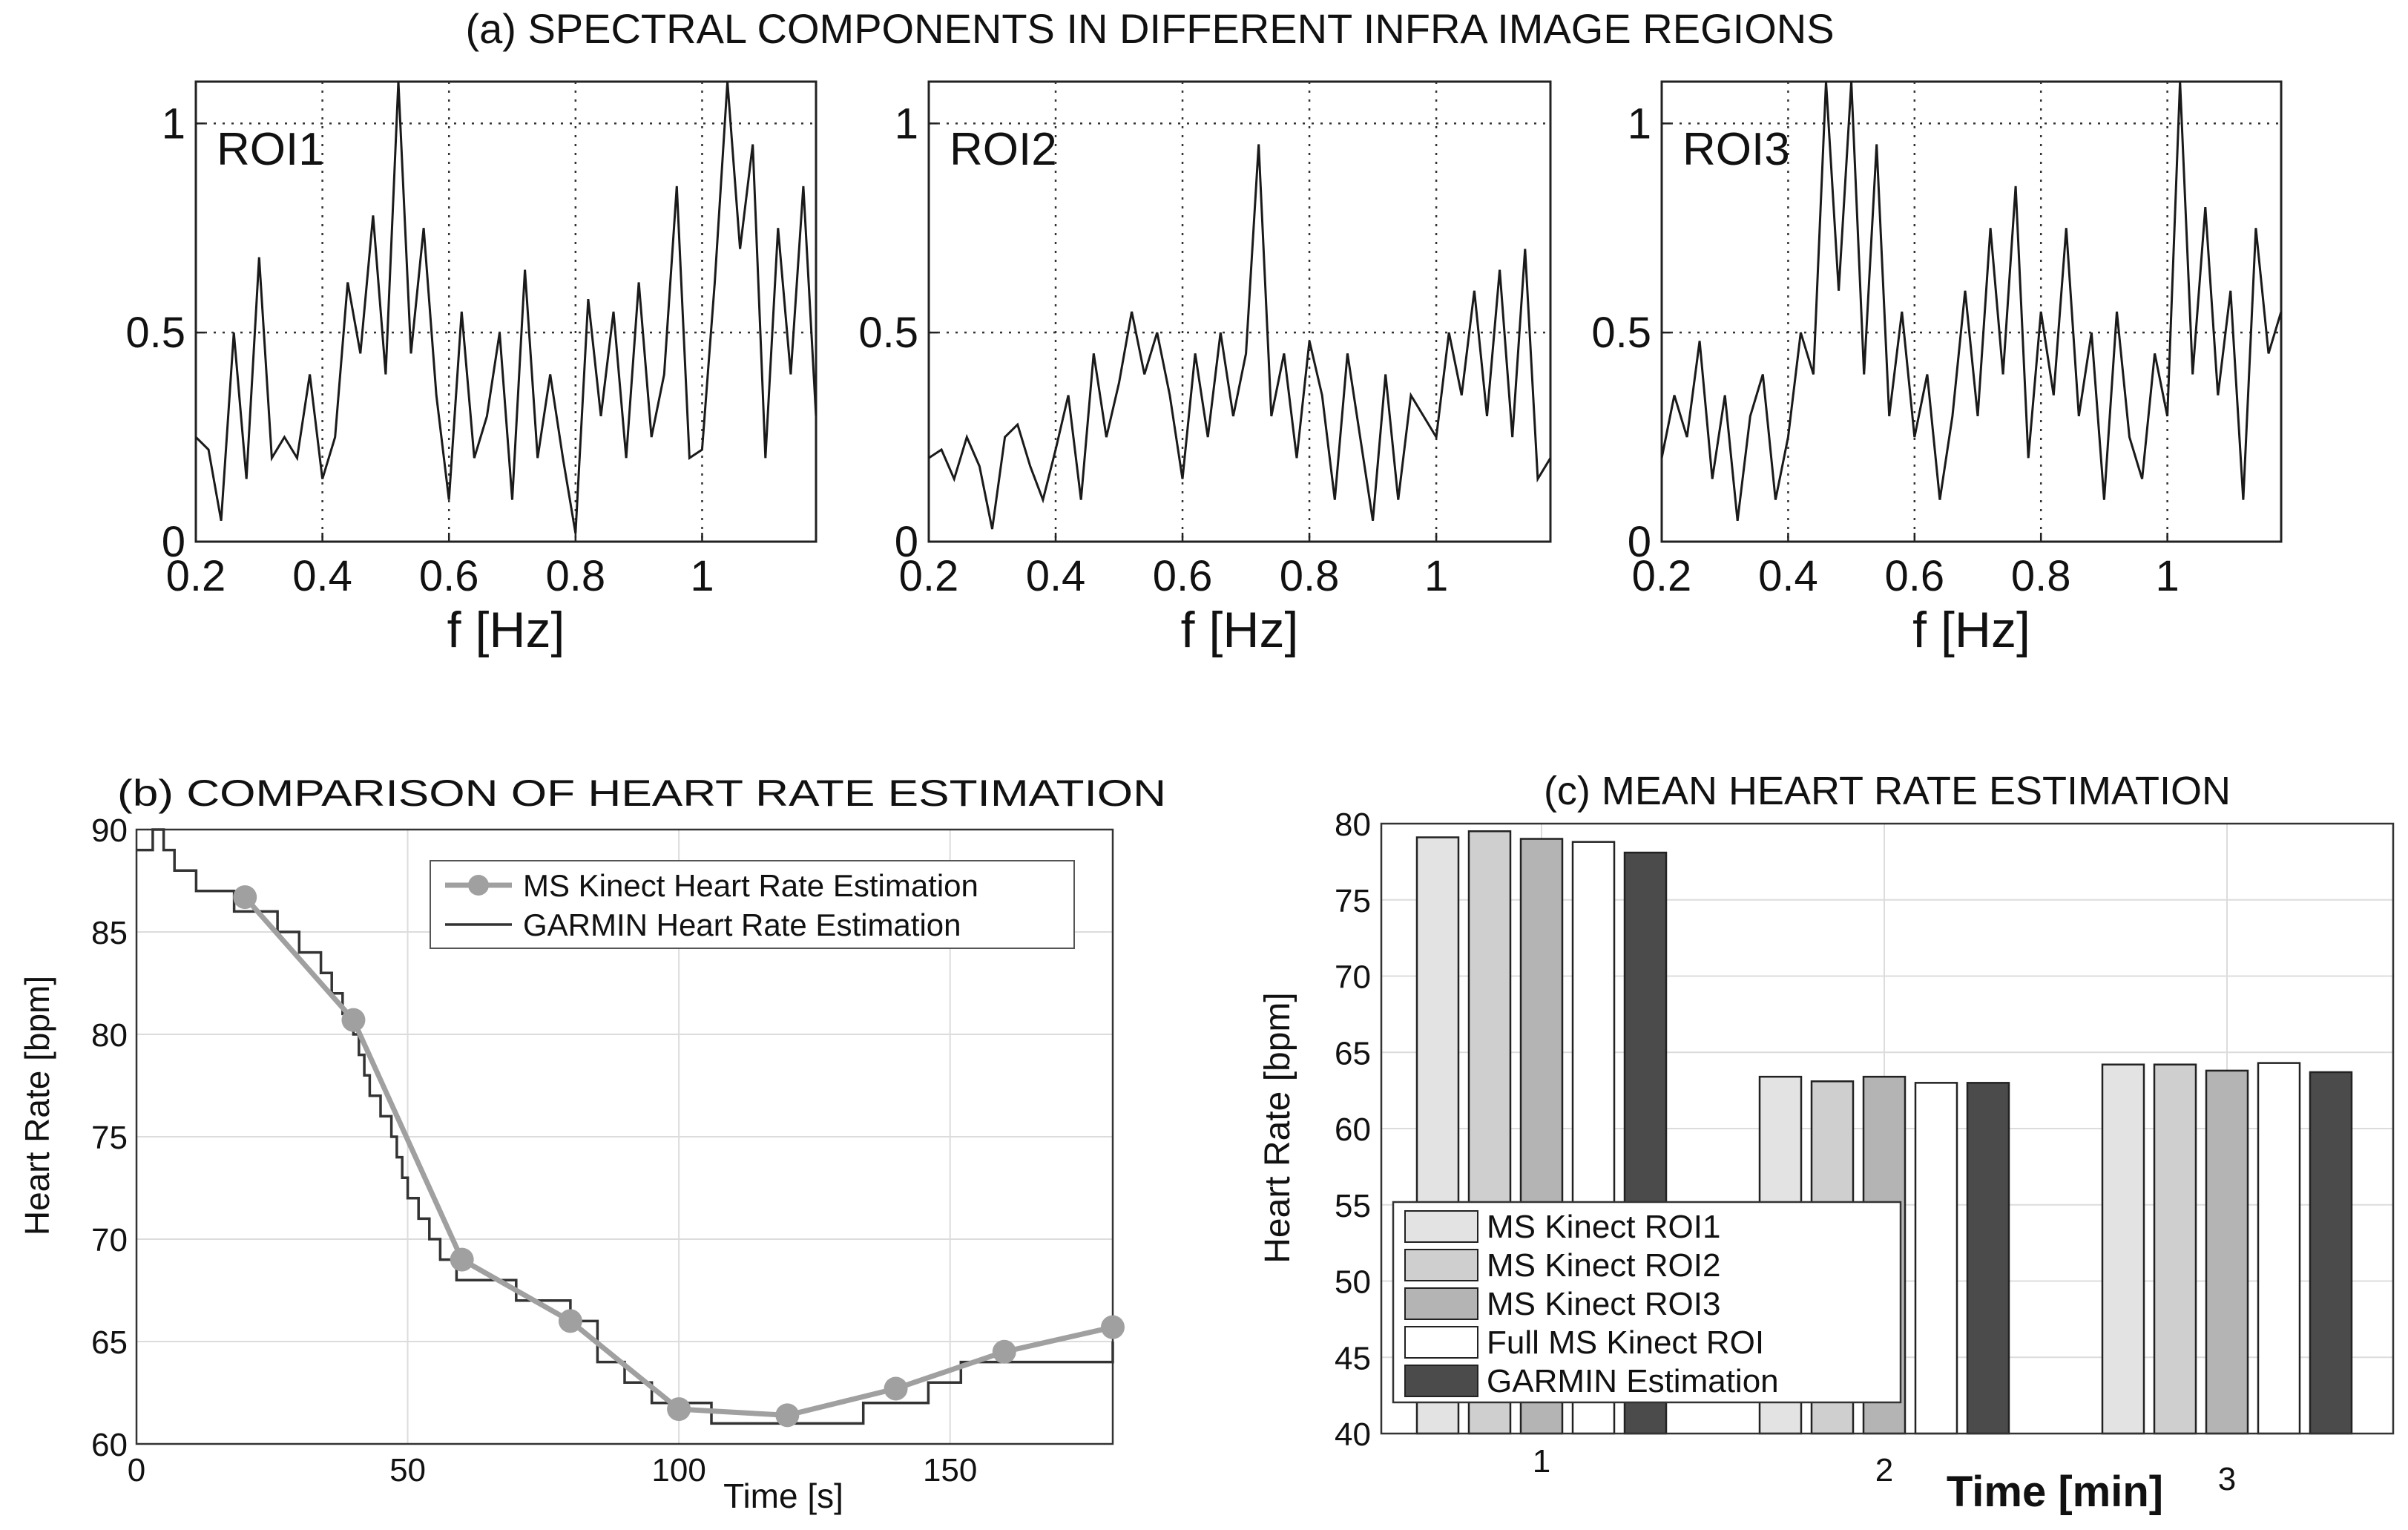 The width and height of the screenshot is (2408, 1530). Describe the element at coordinates (1884, 1470) in the screenshot. I see `x-tick-label: 2` at that location.